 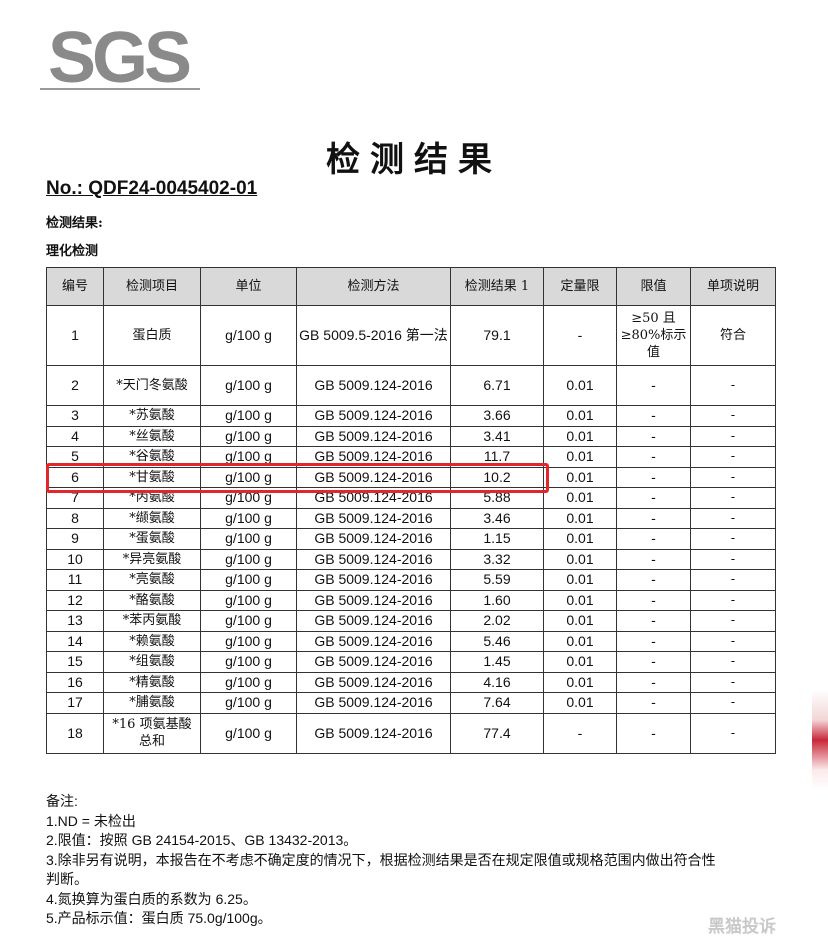 I want to click on column-header: 单项说明, so click(x=733, y=286).